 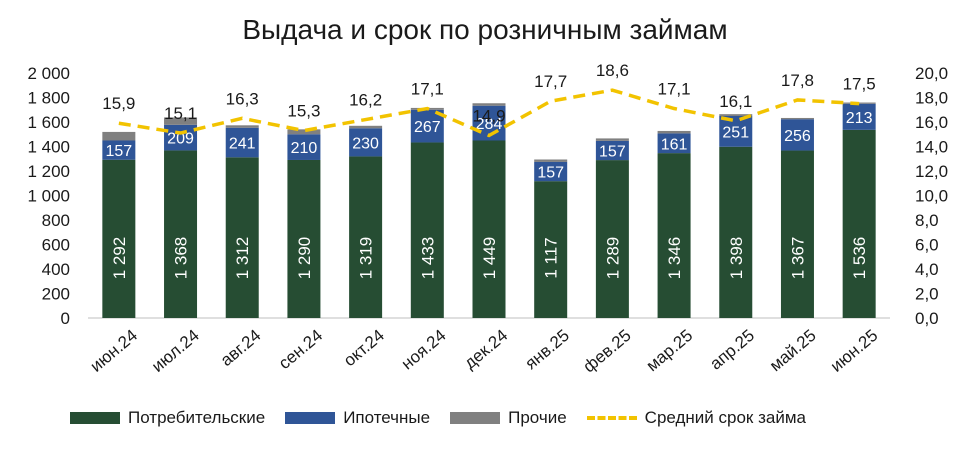 What do you see at coordinates (674, 144) in the screenshot?
I see `bar-label-mortgage: 161` at bounding box center [674, 144].